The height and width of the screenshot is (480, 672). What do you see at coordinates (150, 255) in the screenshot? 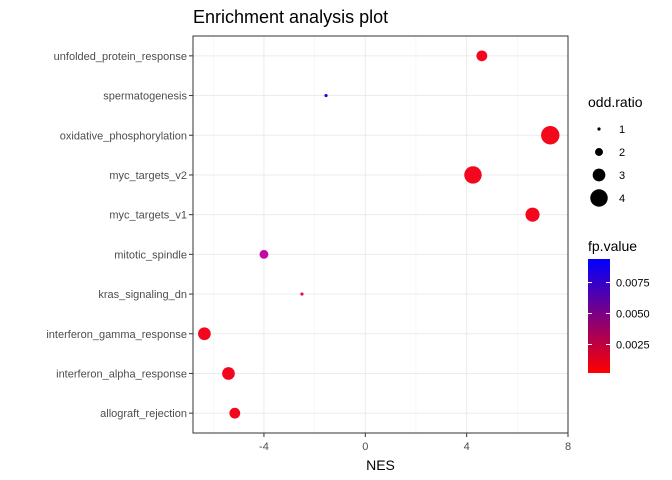
I see `y-tick-label: mitotic_spindle` at bounding box center [150, 255].